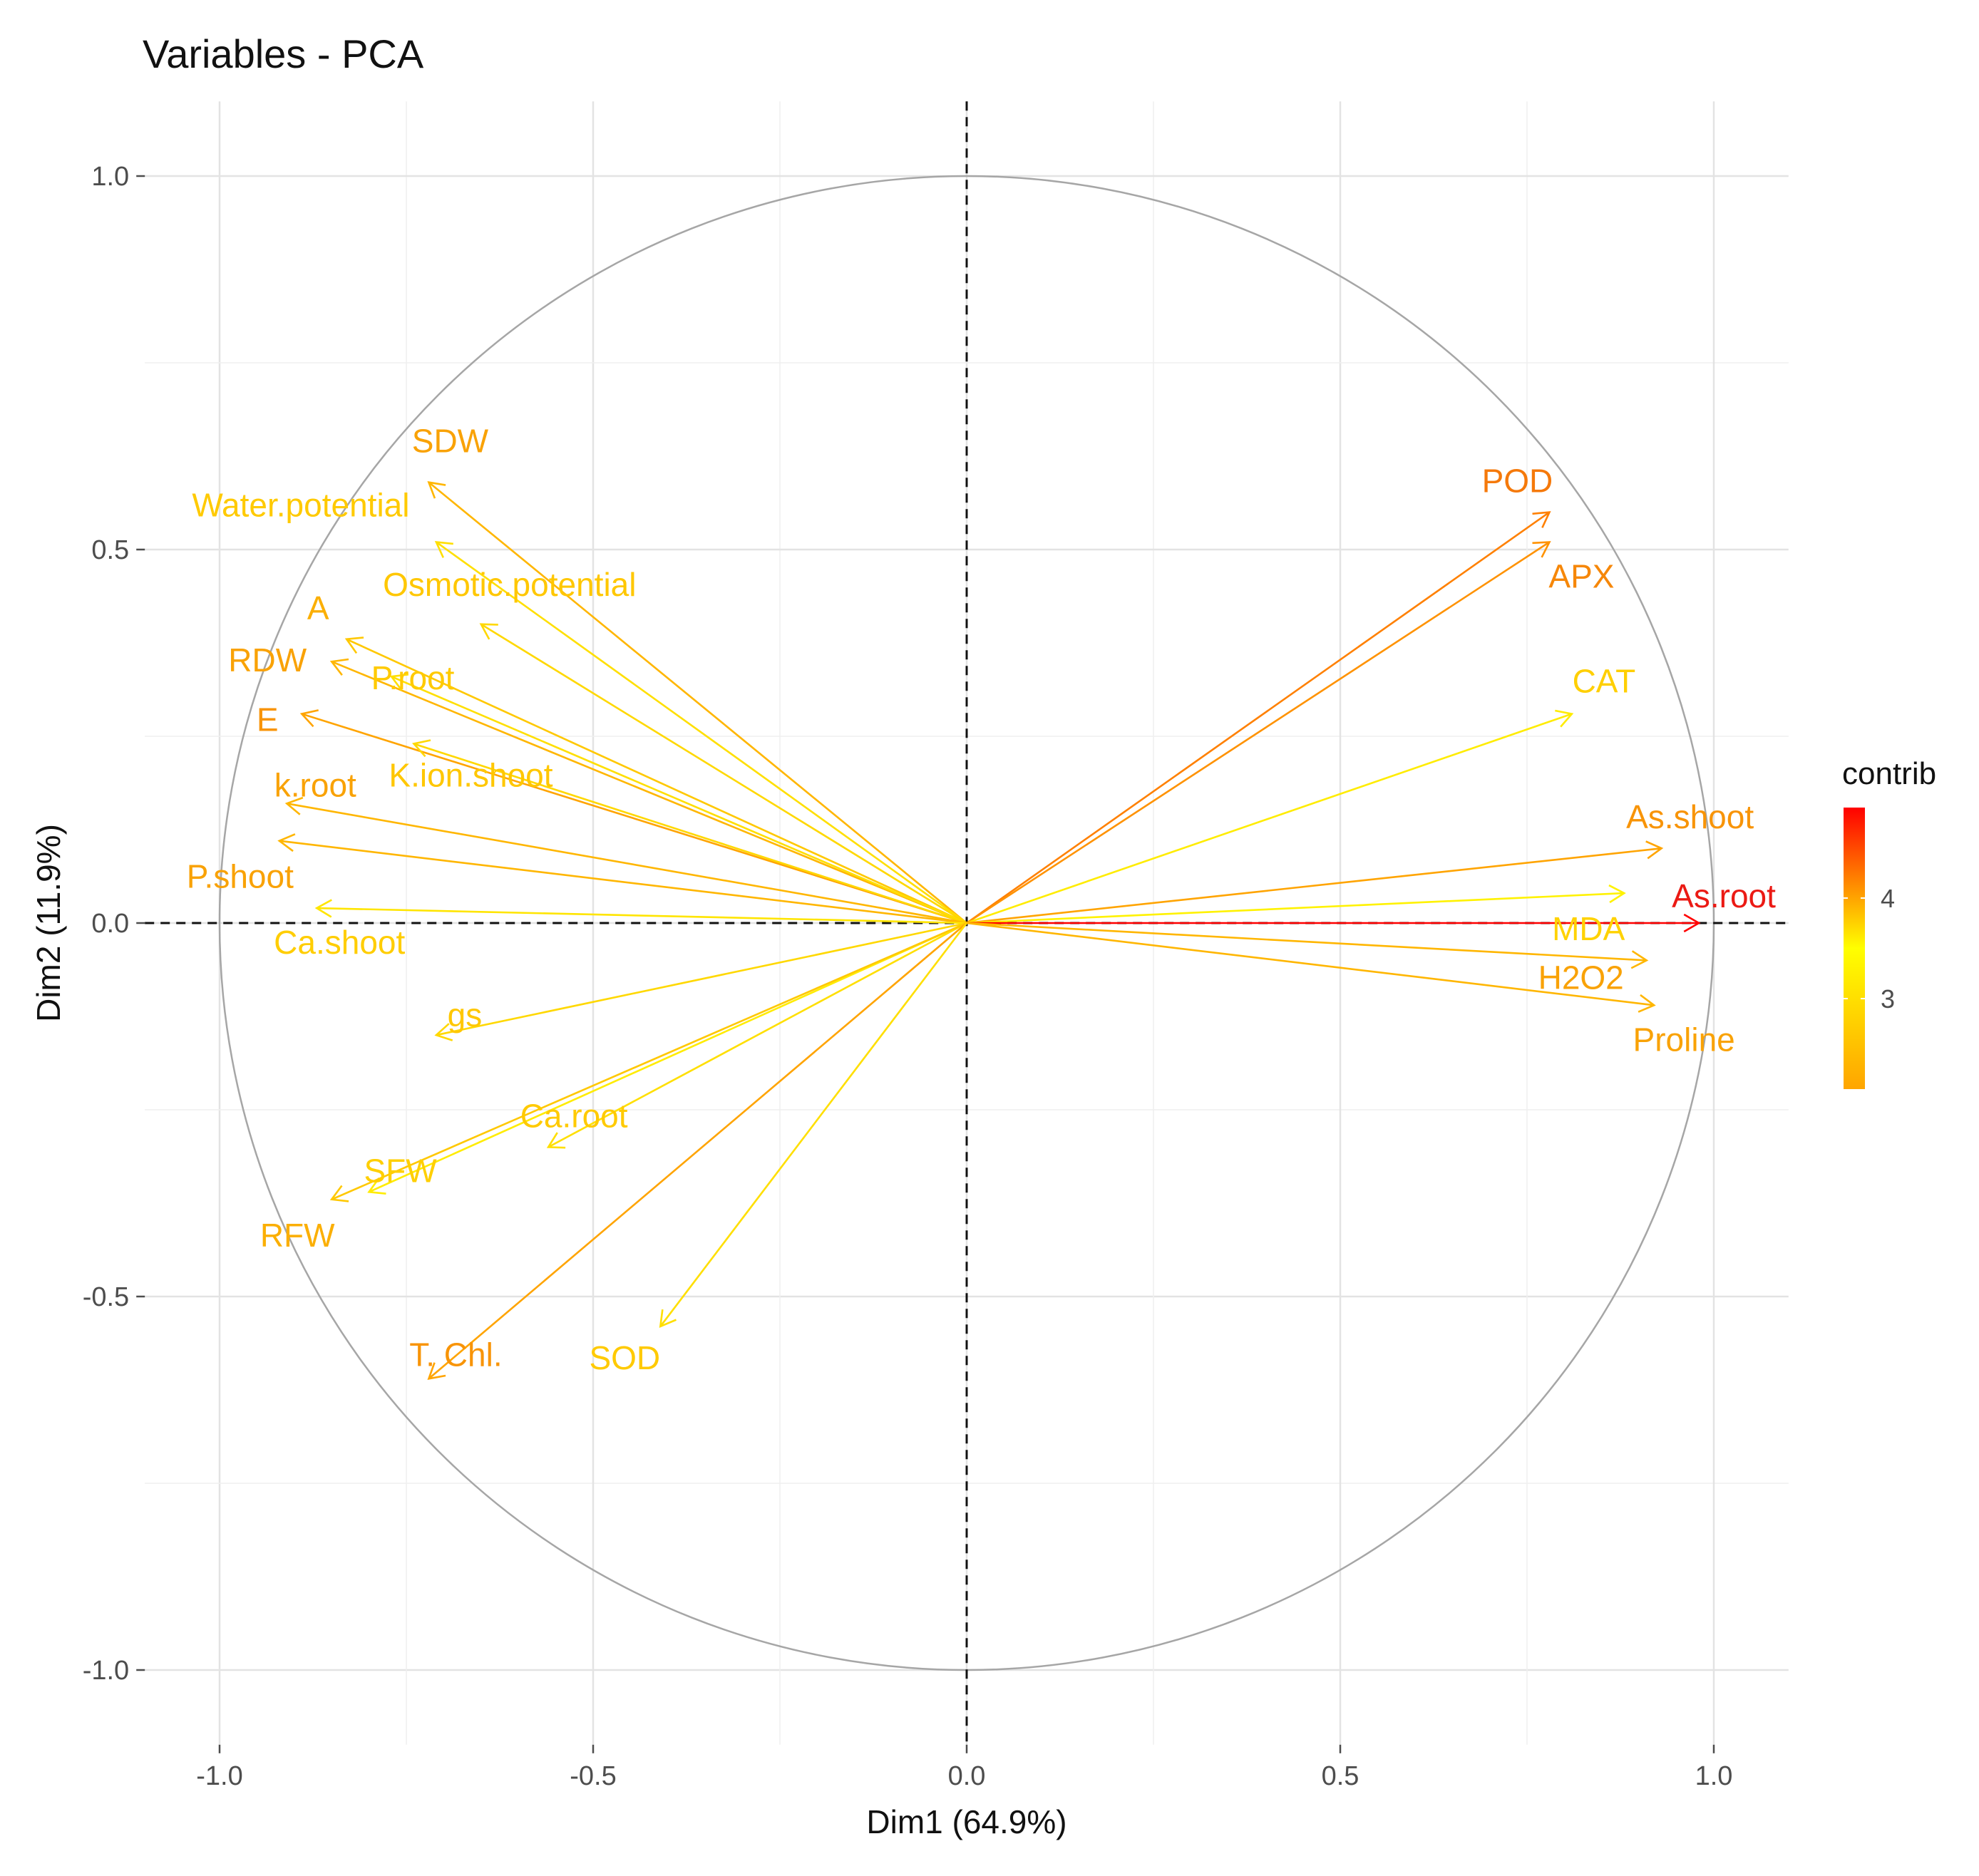 This screenshot has height=1876, width=1979. What do you see at coordinates (1684, 1039) in the screenshot?
I see `variable-label: Proline` at bounding box center [1684, 1039].